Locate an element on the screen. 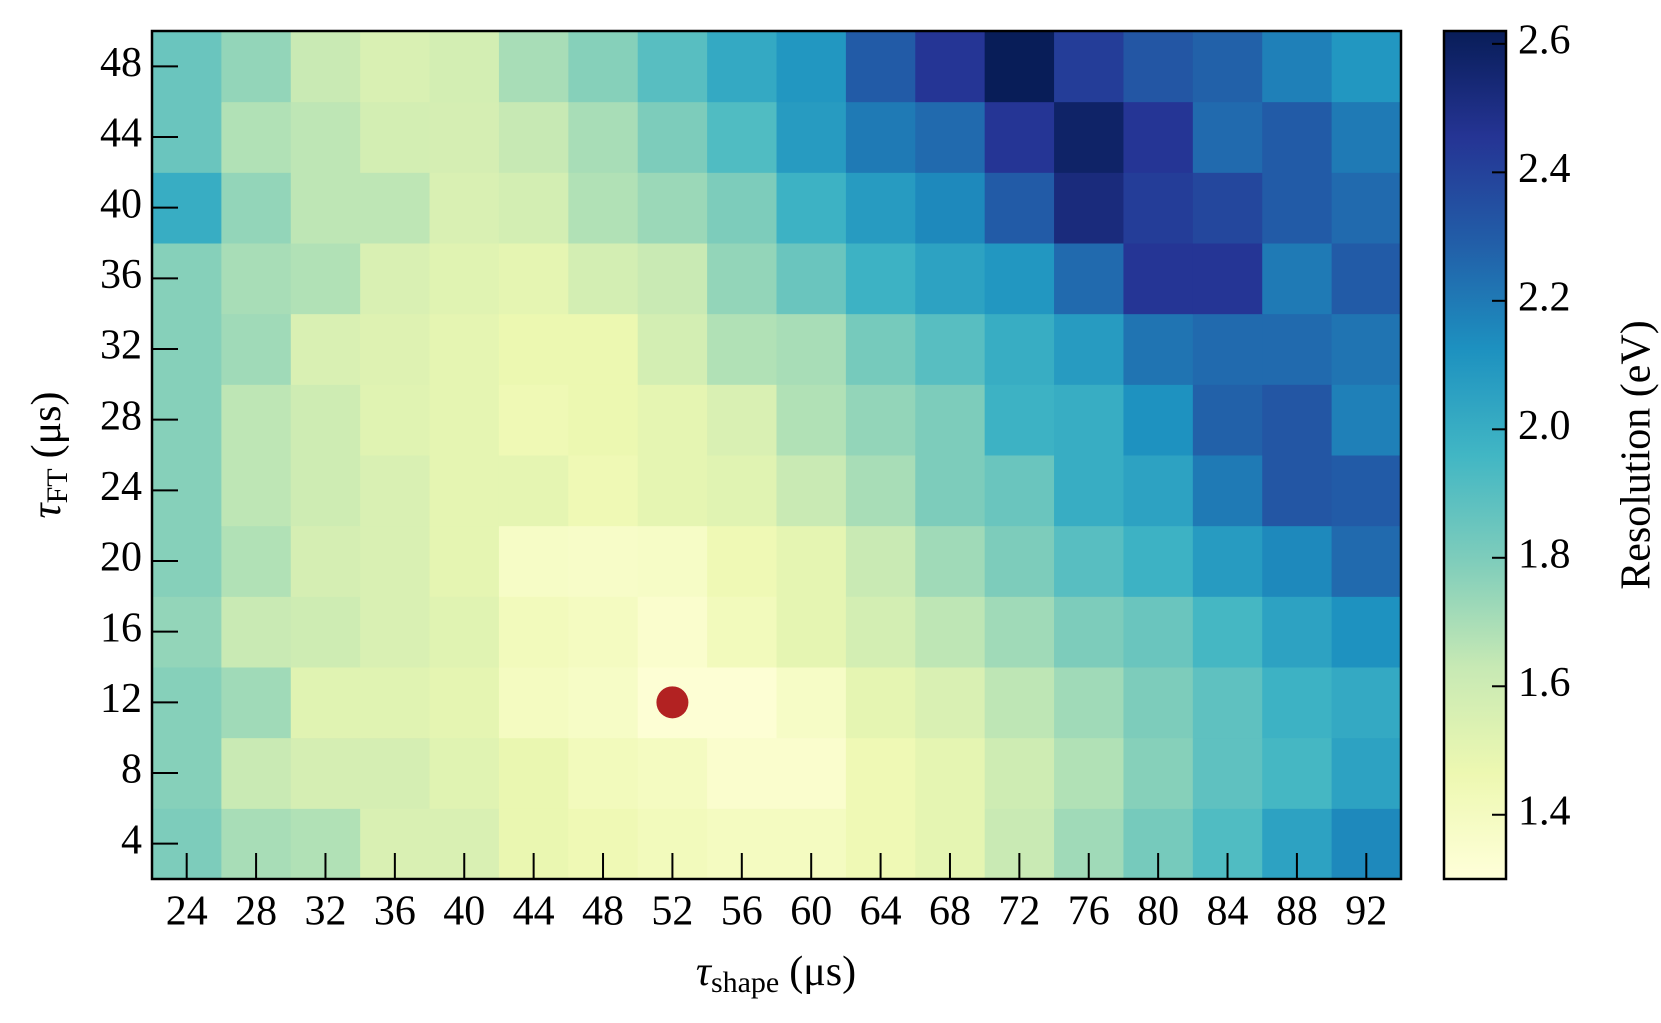  y-tick-label: 8 is located at coordinates (131, 770).